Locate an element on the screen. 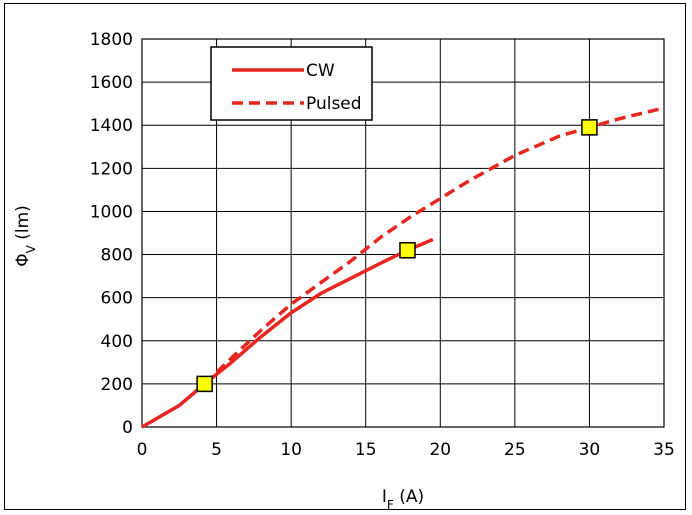 The width and height of the screenshot is (692, 515). legend-label-pulsed: Pulsed is located at coordinates (334, 104).